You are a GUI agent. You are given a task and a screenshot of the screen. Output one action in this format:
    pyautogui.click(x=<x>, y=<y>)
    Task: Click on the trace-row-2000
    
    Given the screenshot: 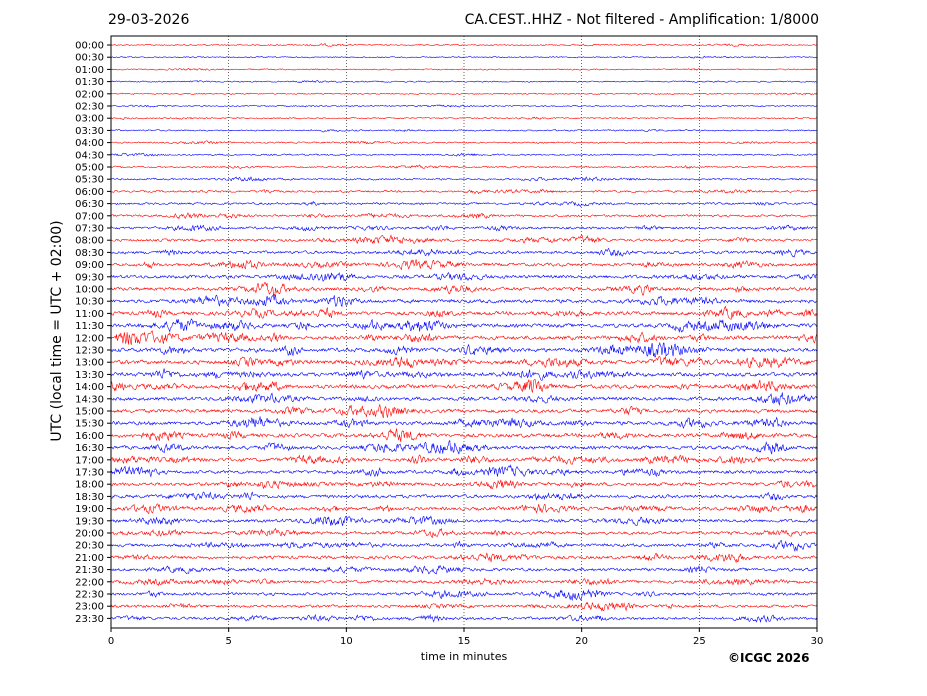 What is the action you would take?
    pyautogui.click(x=463, y=533)
    